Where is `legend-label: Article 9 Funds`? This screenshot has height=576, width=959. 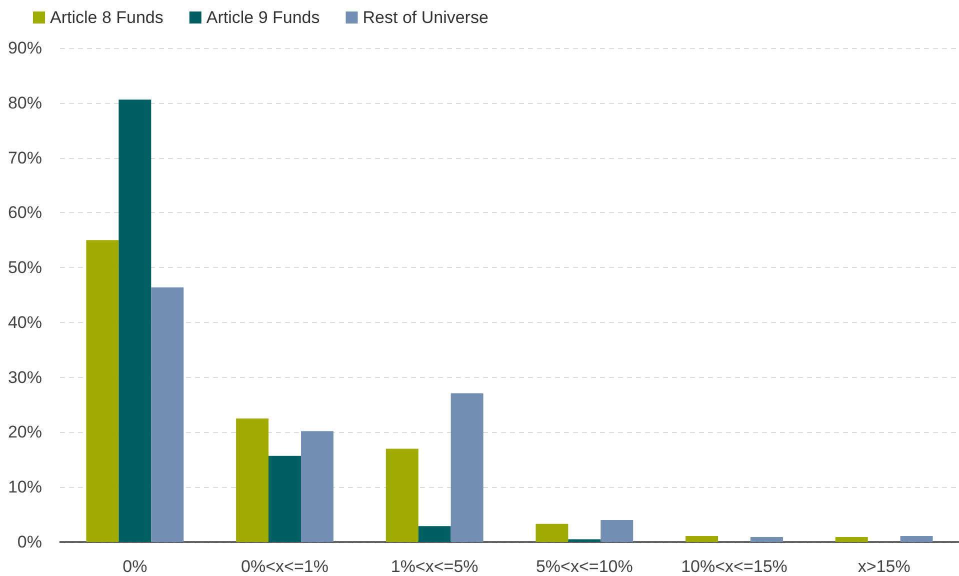 legend-label: Article 9 Funds is located at coordinates (263, 17).